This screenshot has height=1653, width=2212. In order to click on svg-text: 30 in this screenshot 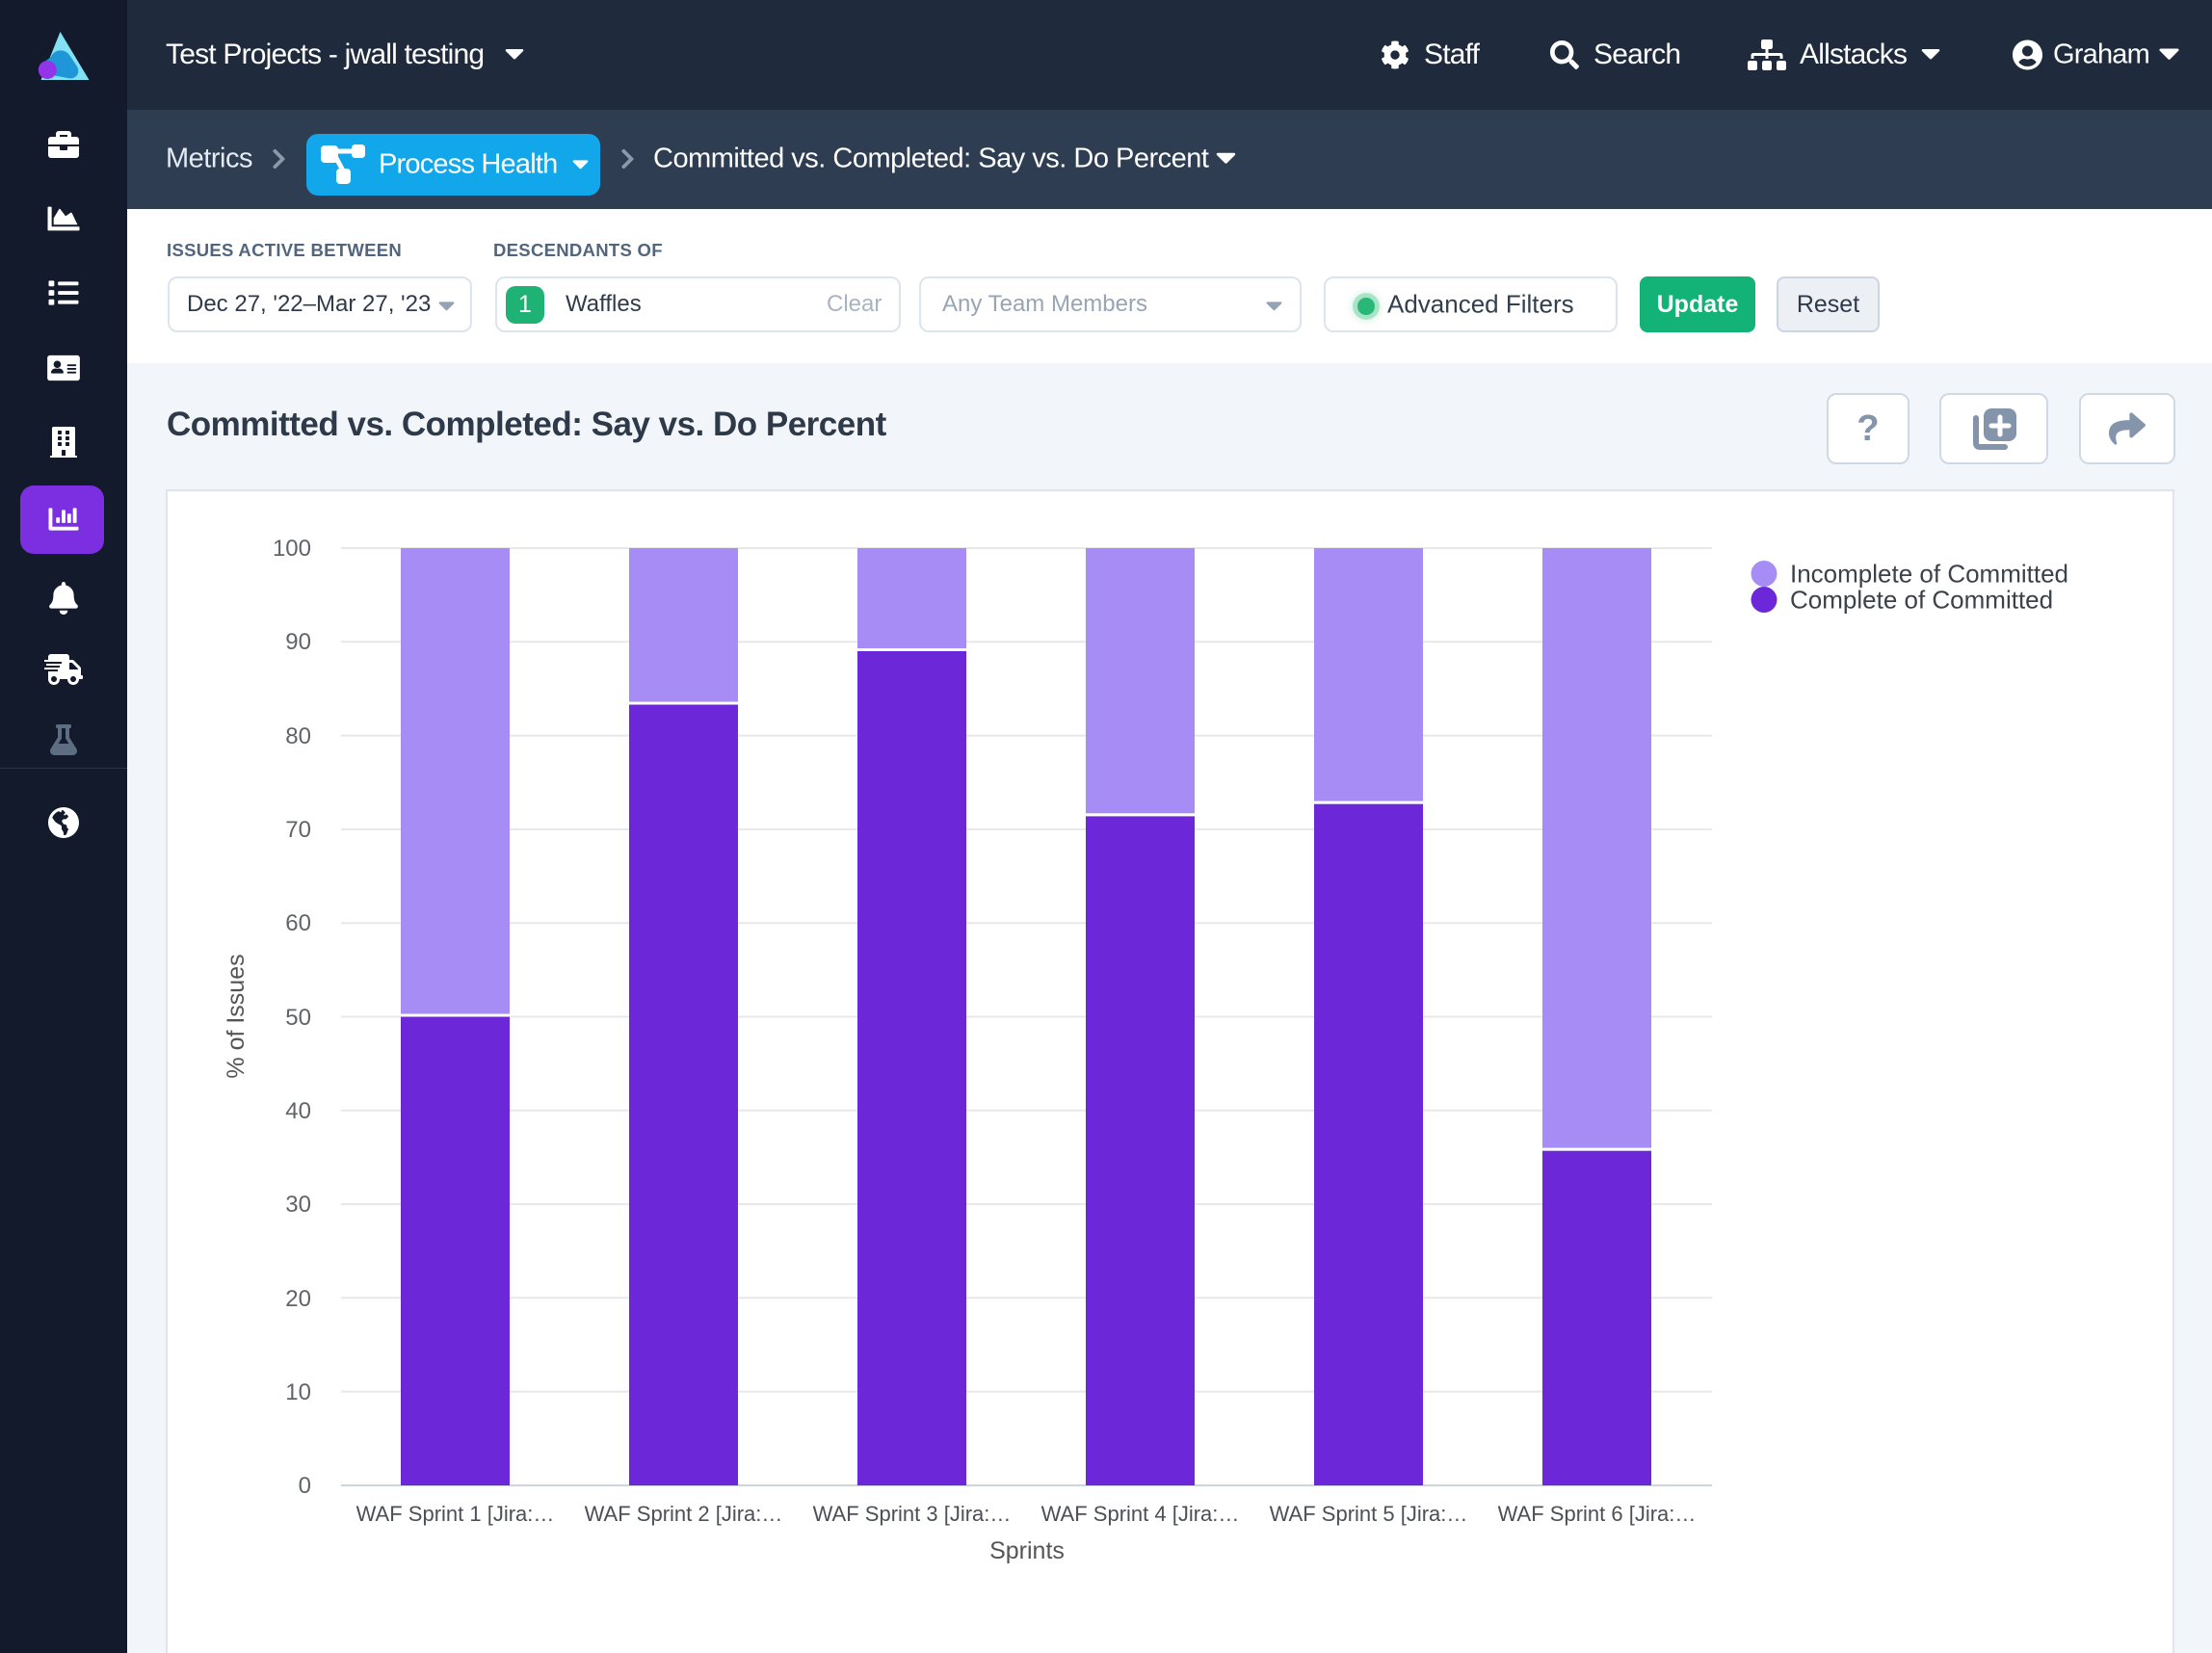, I will do `click(298, 1205)`.